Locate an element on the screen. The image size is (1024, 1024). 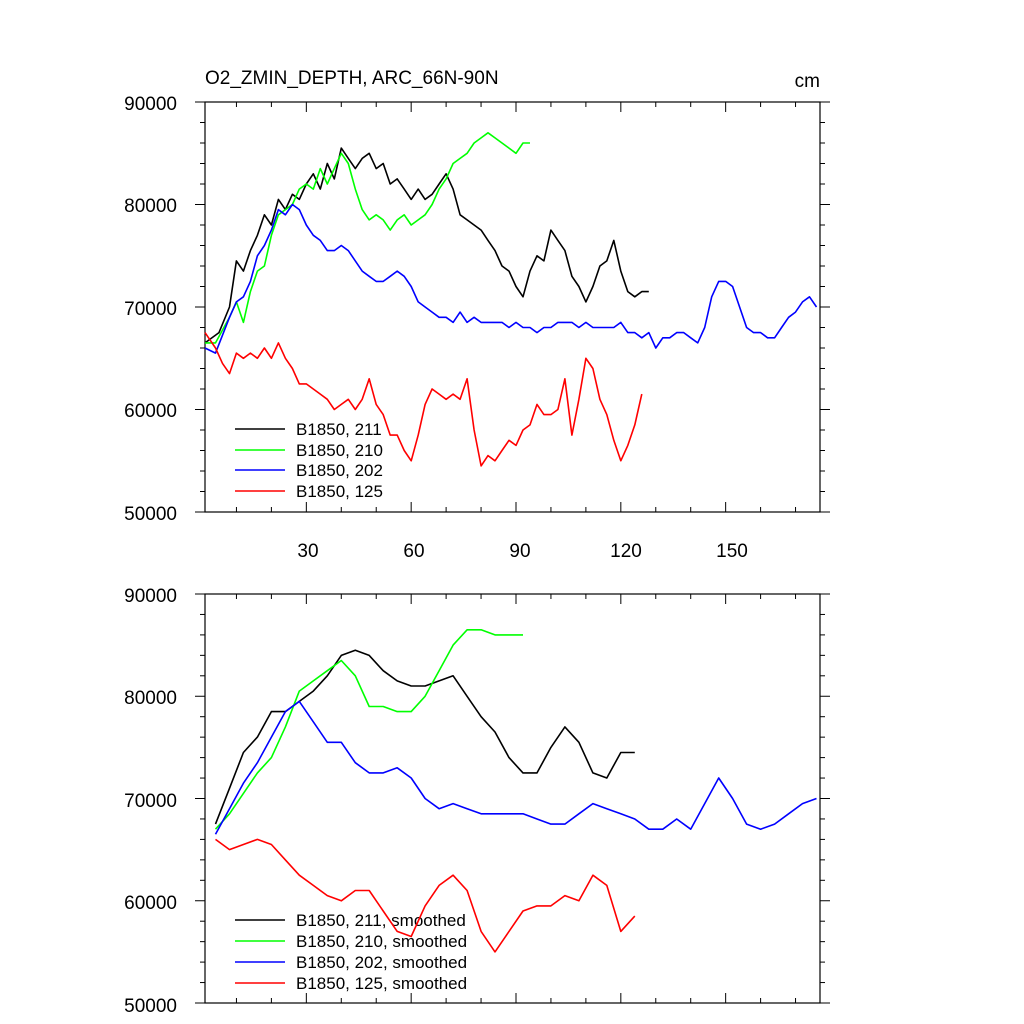
units-label: cm is located at coordinates (807, 81).